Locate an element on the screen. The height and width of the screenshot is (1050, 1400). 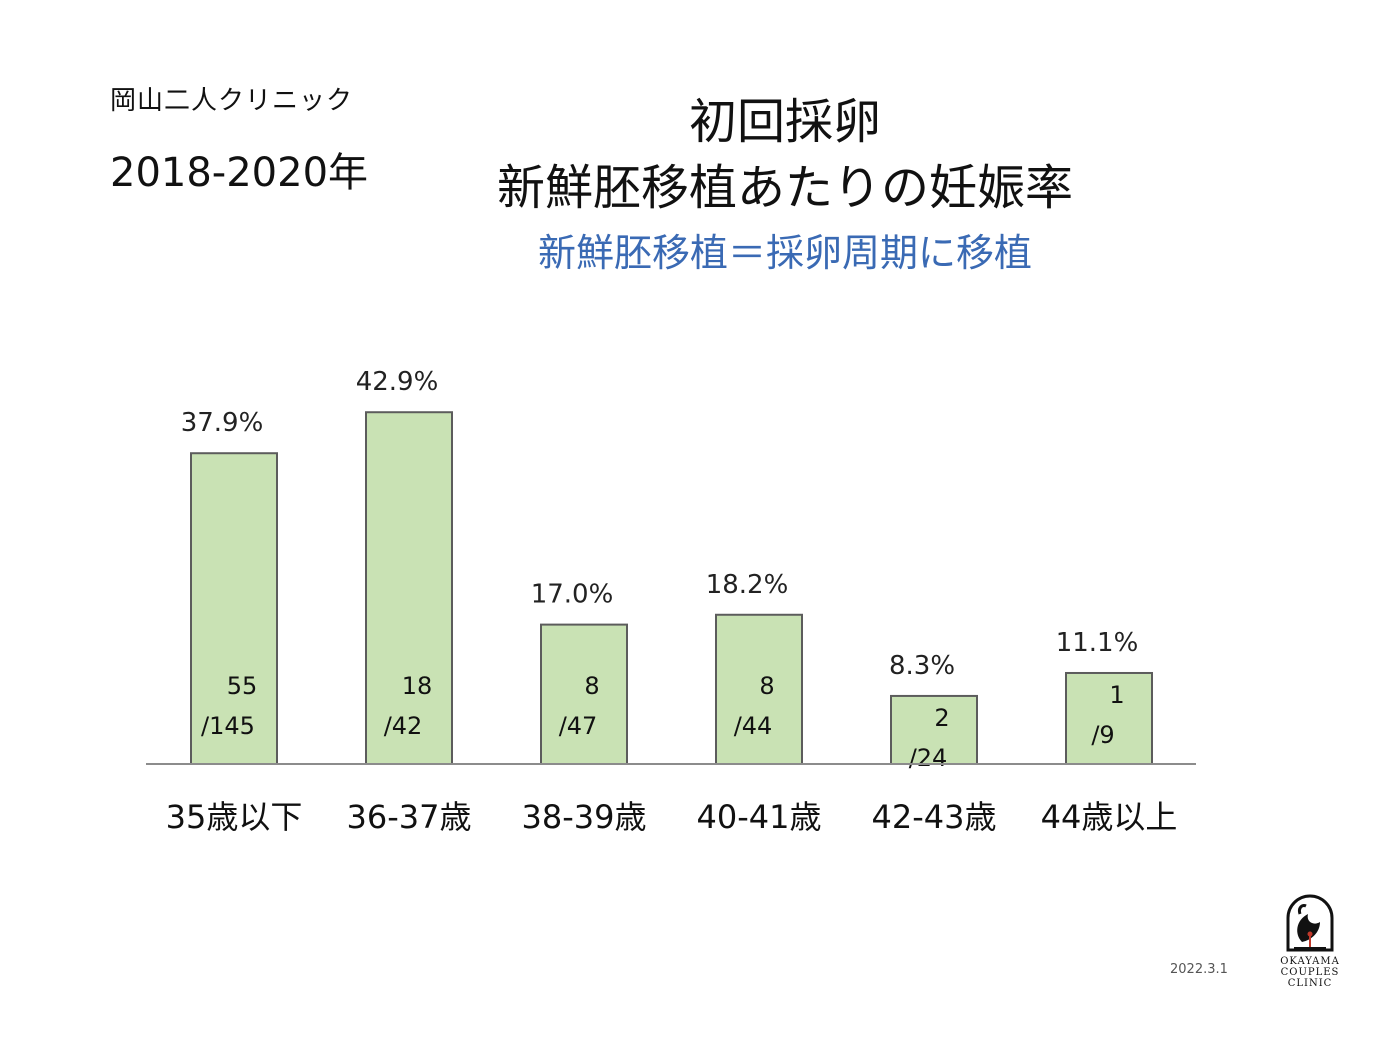
value-label: 42.9% is located at coordinates (397, 382).